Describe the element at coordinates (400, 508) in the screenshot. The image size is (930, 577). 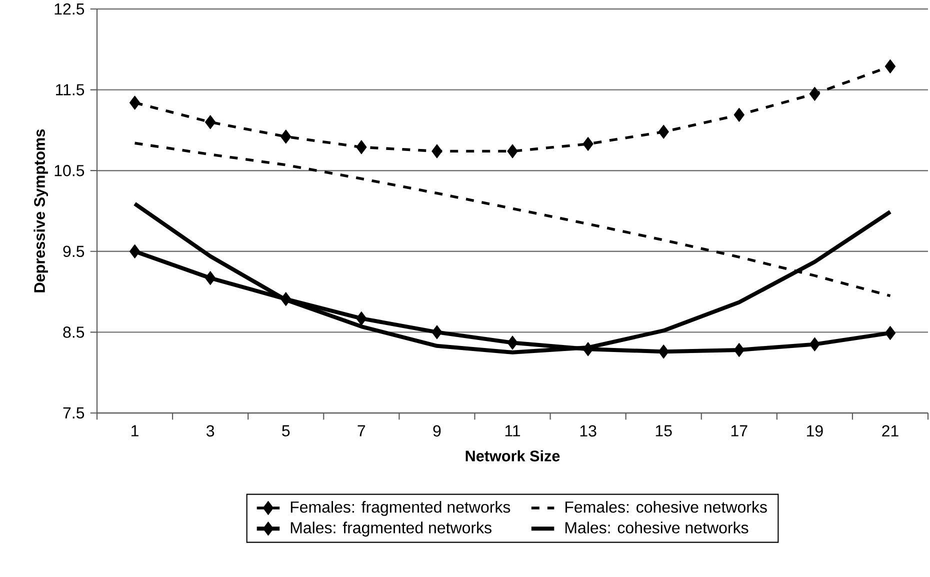
I see `legend-label: Females: fragmented networks` at that location.